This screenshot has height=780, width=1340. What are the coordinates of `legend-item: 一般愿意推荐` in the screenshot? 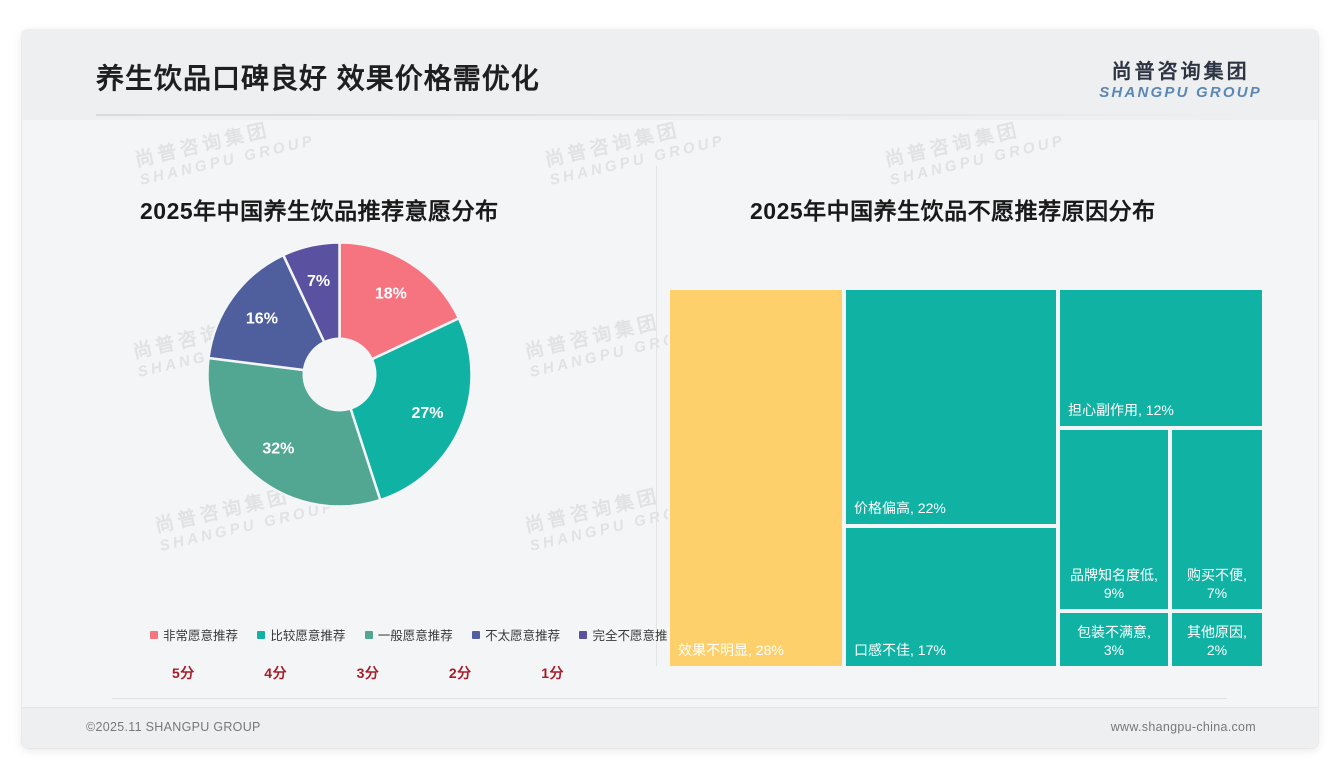 It's located at (408, 634).